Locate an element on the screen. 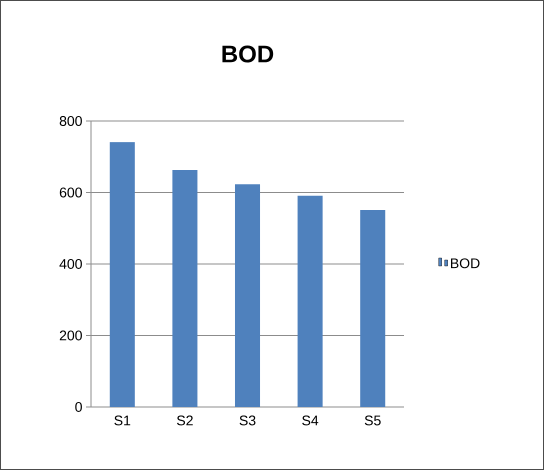 The height and width of the screenshot is (470, 544). y-tick-label: 400 is located at coordinates (70, 264).